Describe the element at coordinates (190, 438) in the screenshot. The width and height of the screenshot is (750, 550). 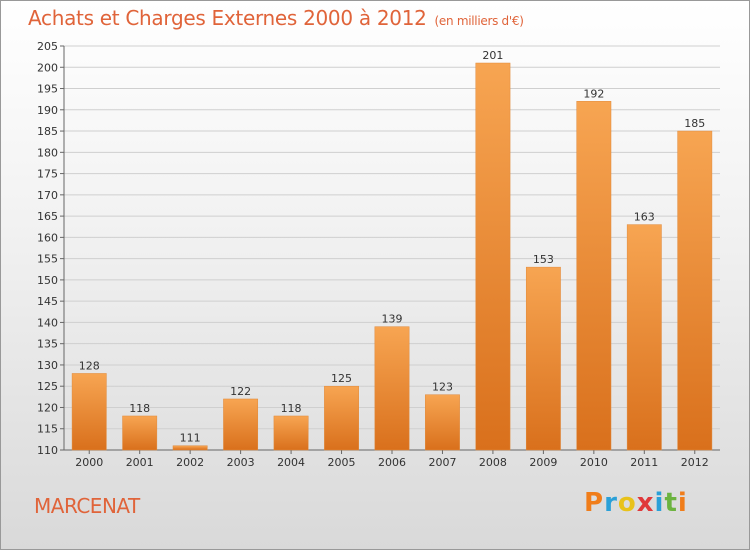
I see `bar-value-label: 111` at that location.